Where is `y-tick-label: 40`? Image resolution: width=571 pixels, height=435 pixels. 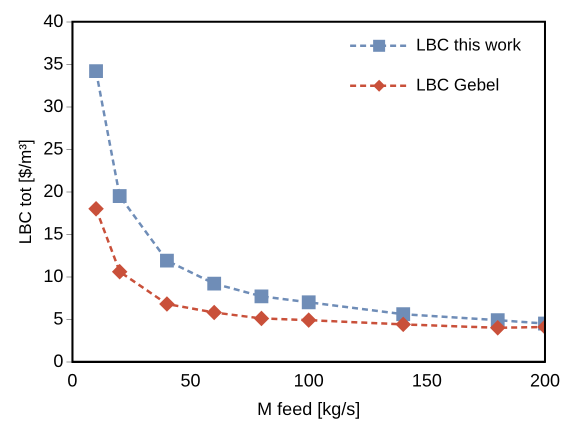
y-tick-label: 40 is located at coordinates (53, 20).